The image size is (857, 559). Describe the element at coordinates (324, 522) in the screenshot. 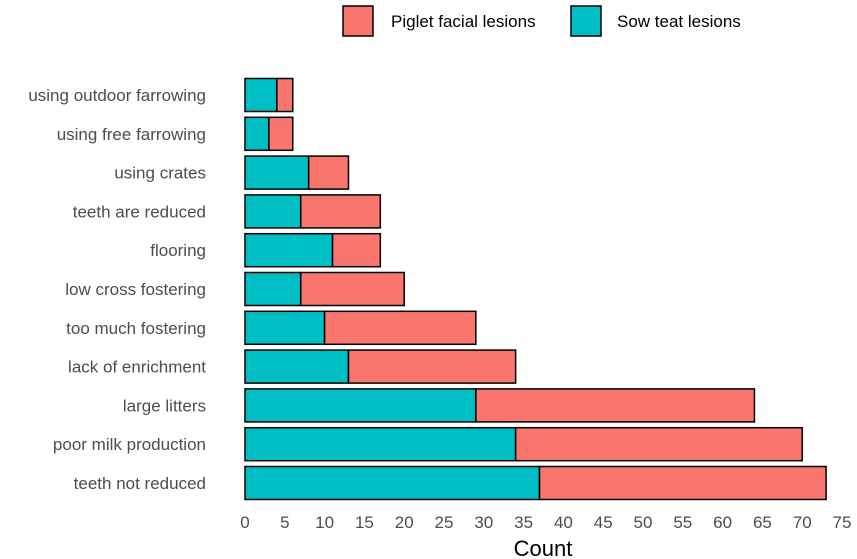

I see `x-tick-label-10: 10` at that location.